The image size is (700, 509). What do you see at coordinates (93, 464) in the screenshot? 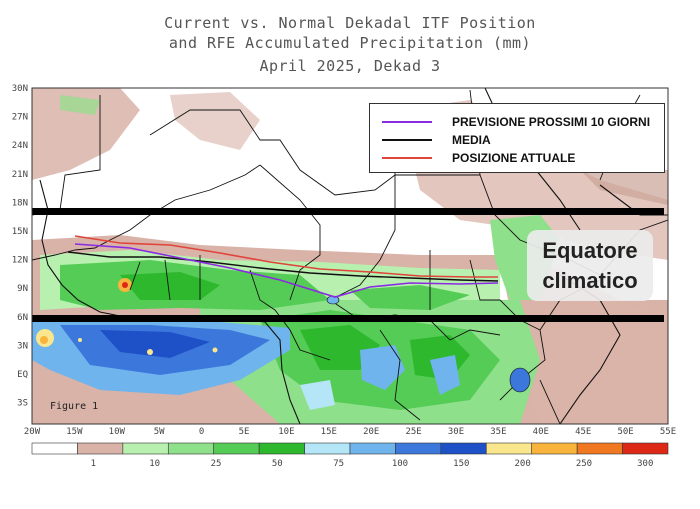
I see `colorbar-label: 1` at bounding box center [93, 464].